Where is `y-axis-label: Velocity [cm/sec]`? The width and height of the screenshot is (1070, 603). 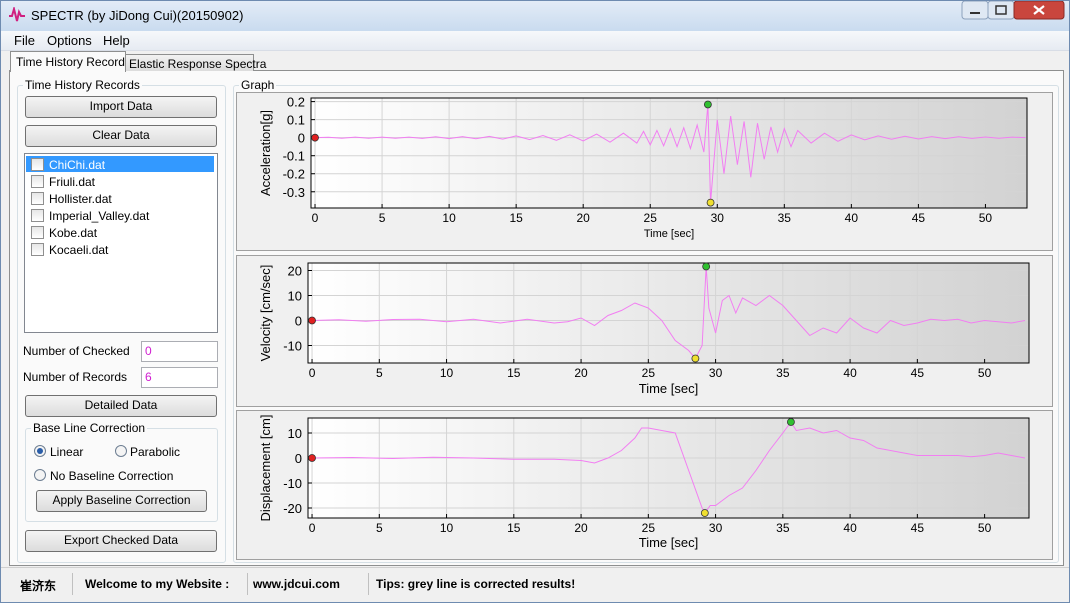 y-axis-label: Velocity [cm/sec] is located at coordinates (265, 313).